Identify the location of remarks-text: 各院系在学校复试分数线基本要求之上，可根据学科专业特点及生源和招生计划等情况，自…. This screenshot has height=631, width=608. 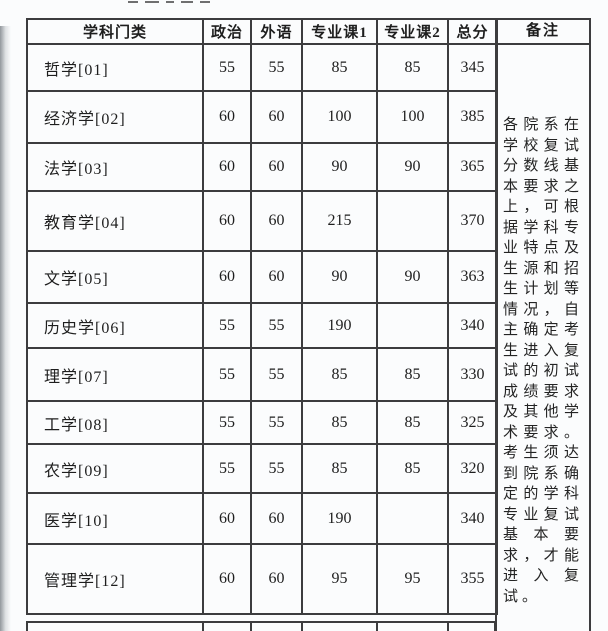
(543, 361).